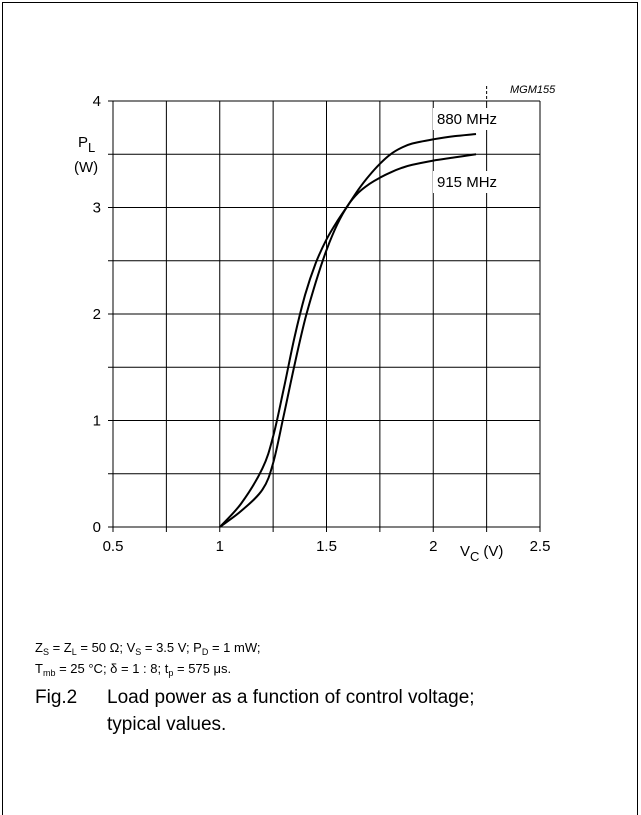 The height and width of the screenshot is (815, 641). I want to click on caption-line-2: typical values., so click(167, 724).